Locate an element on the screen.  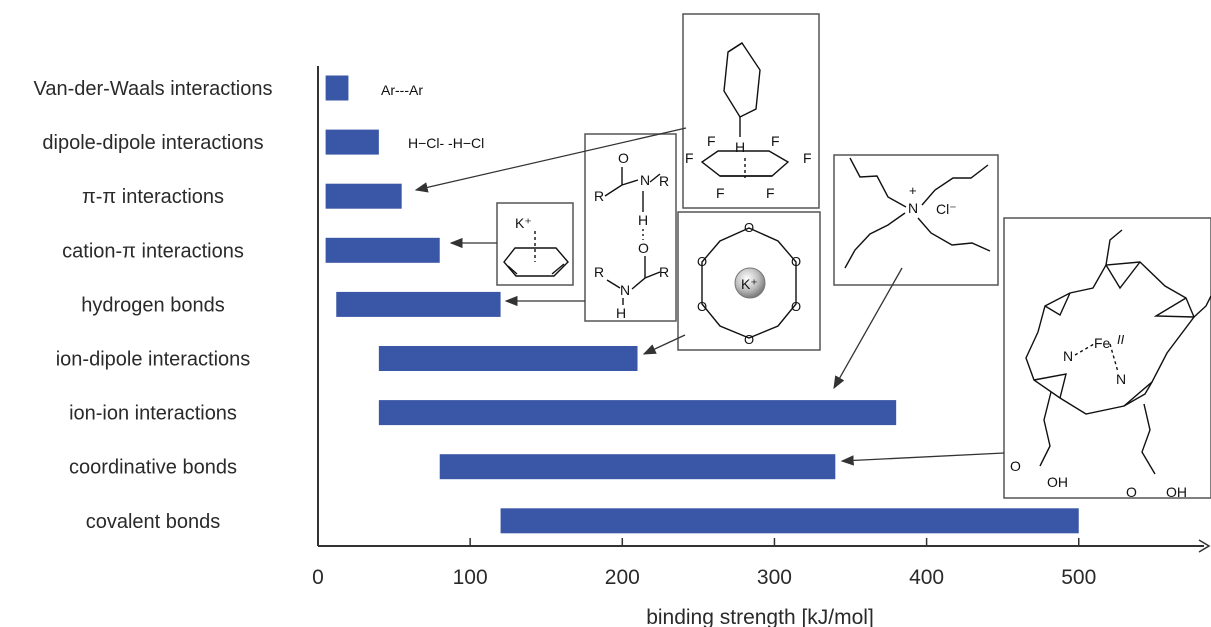
bar-cation-interactions is located at coordinates (382, 250).